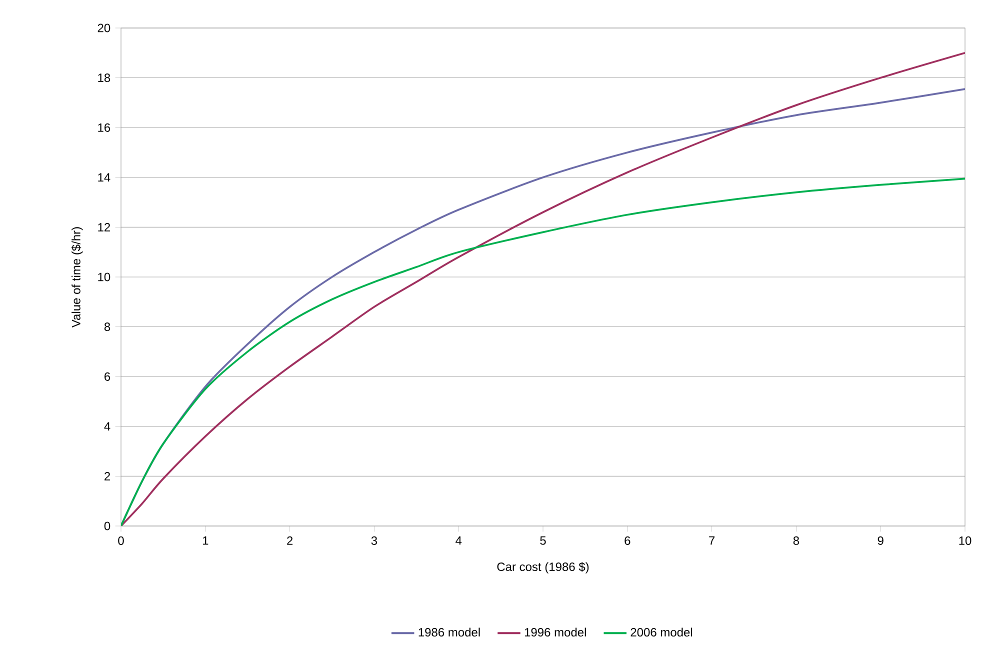 This screenshot has height=649, width=991. I want to click on y-tick-label: 18, so click(104, 78).